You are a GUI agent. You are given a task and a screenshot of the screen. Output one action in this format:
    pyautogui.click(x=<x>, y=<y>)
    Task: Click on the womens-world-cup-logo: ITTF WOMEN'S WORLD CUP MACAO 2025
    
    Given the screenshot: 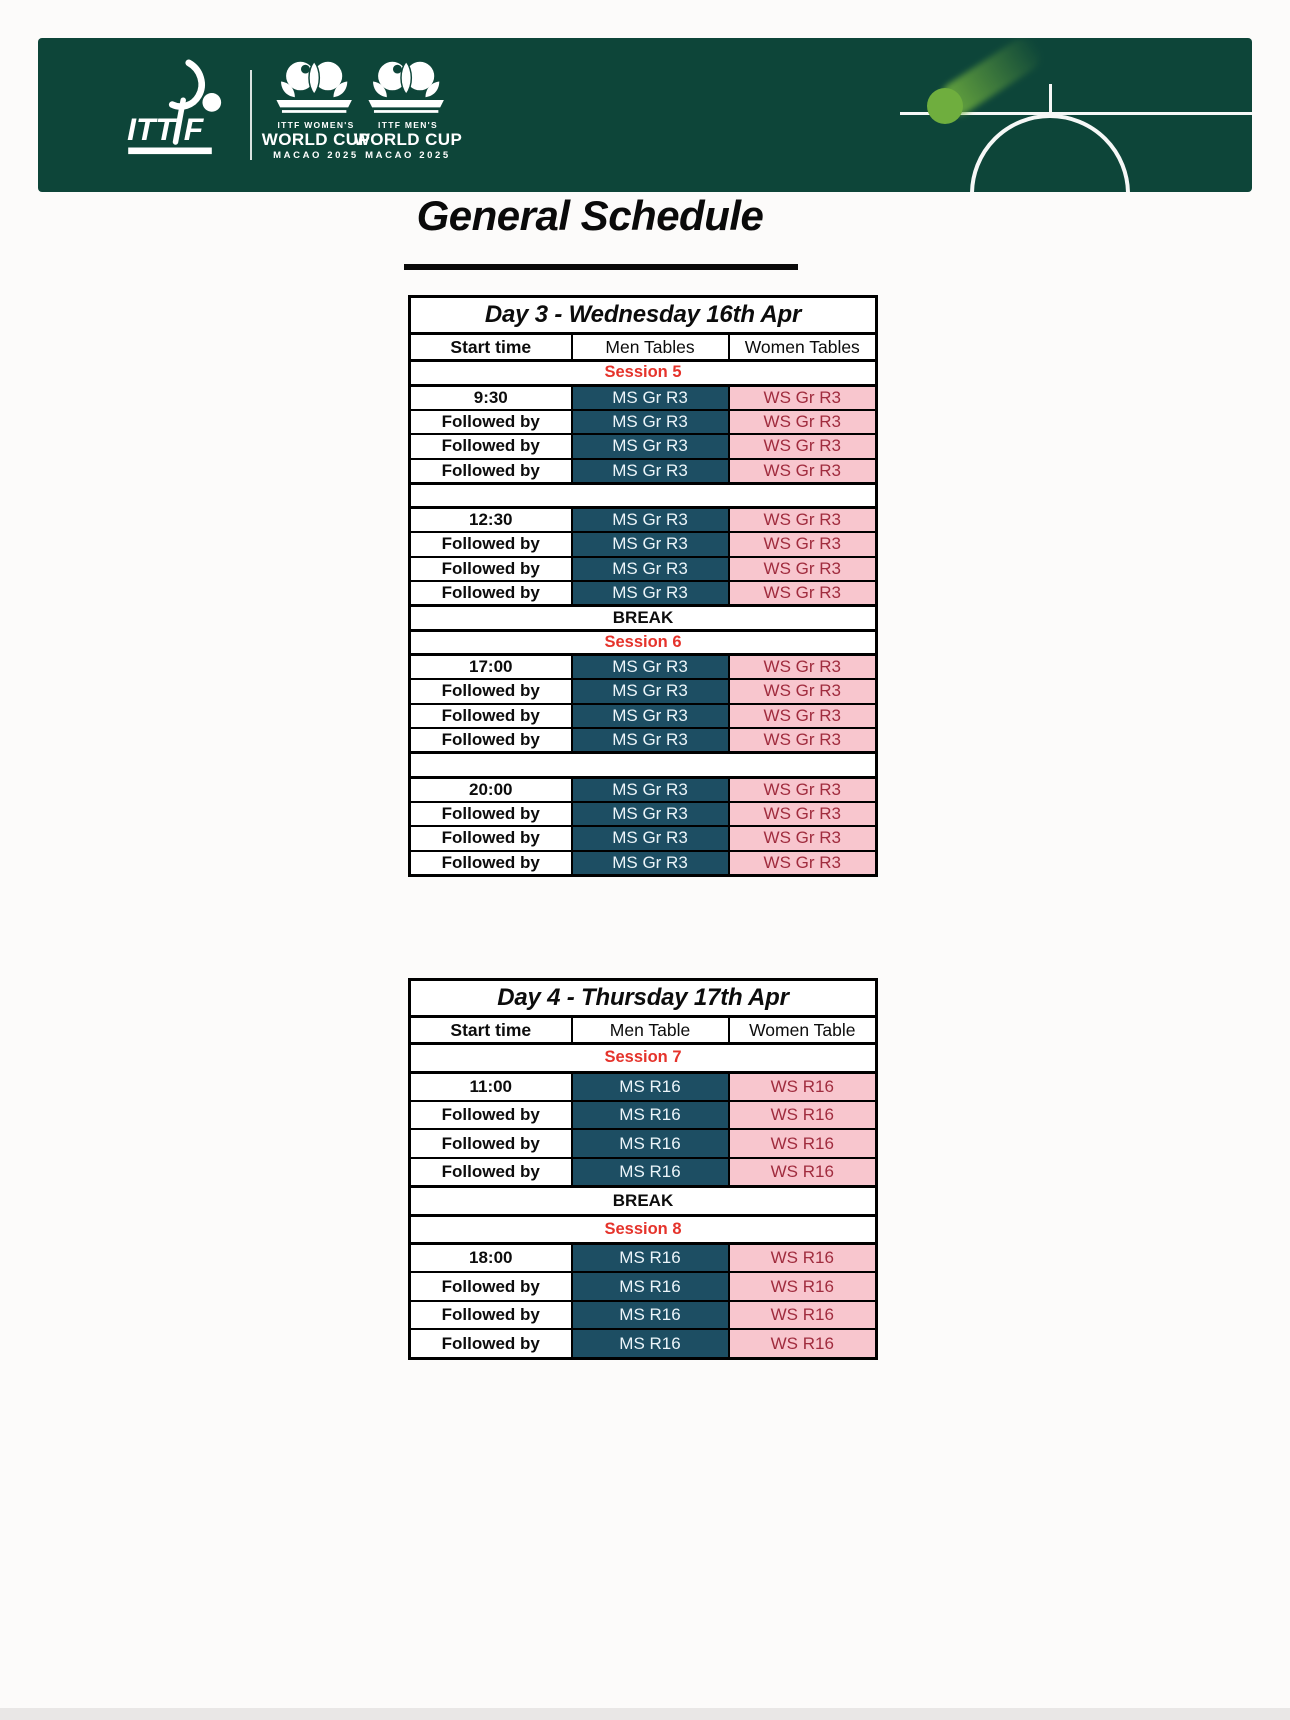 What is the action you would take?
    pyautogui.click(x=316, y=110)
    